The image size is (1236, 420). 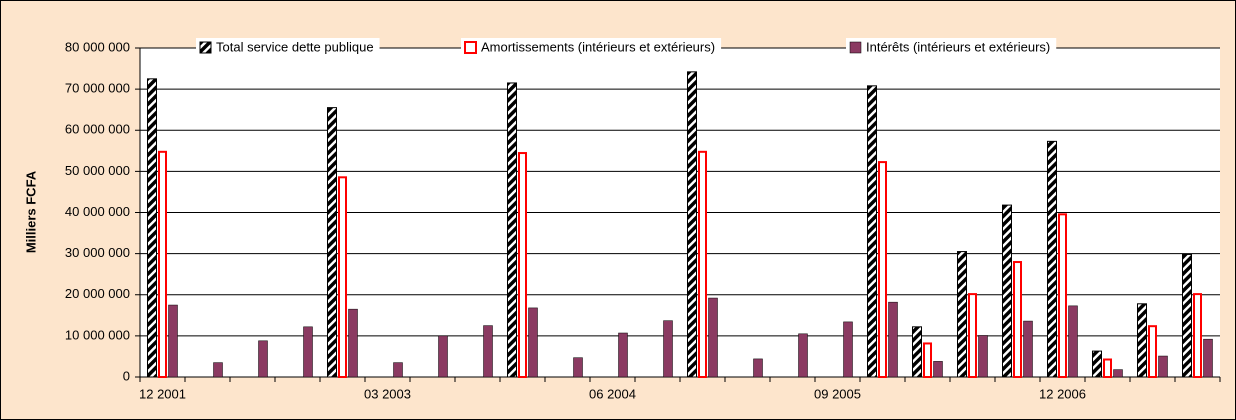 I want to click on y-axis-title: Milliers FCFA, so click(x=30, y=211).